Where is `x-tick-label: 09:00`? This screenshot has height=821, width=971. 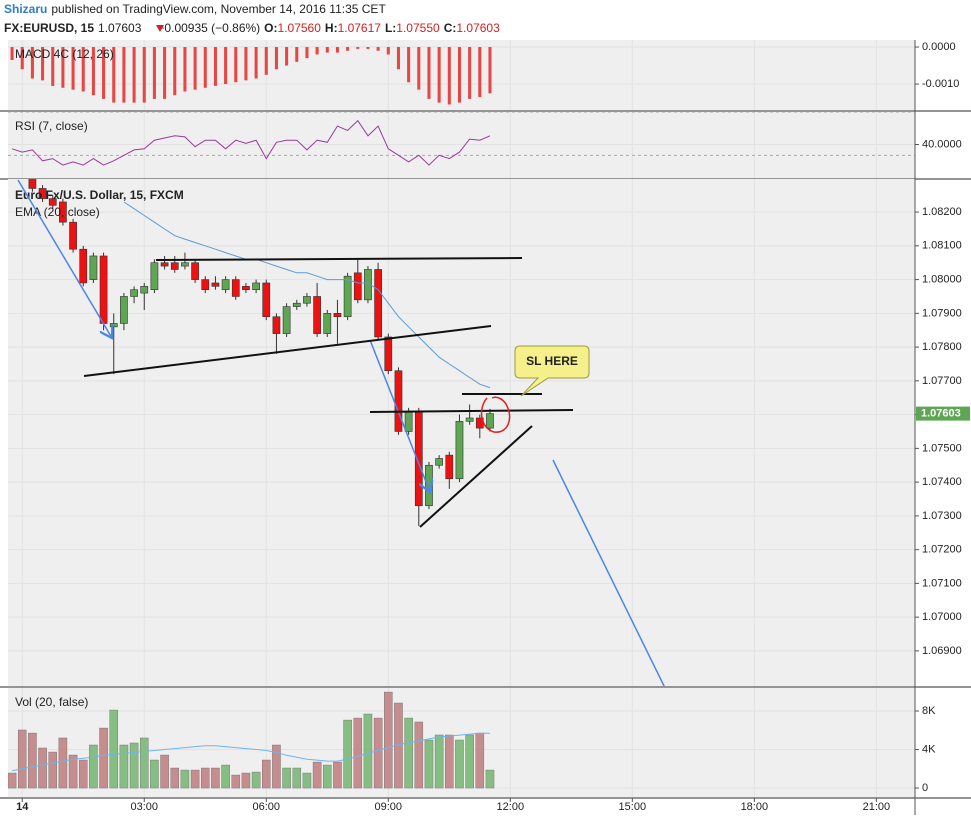 x-tick-label: 09:00 is located at coordinates (389, 807).